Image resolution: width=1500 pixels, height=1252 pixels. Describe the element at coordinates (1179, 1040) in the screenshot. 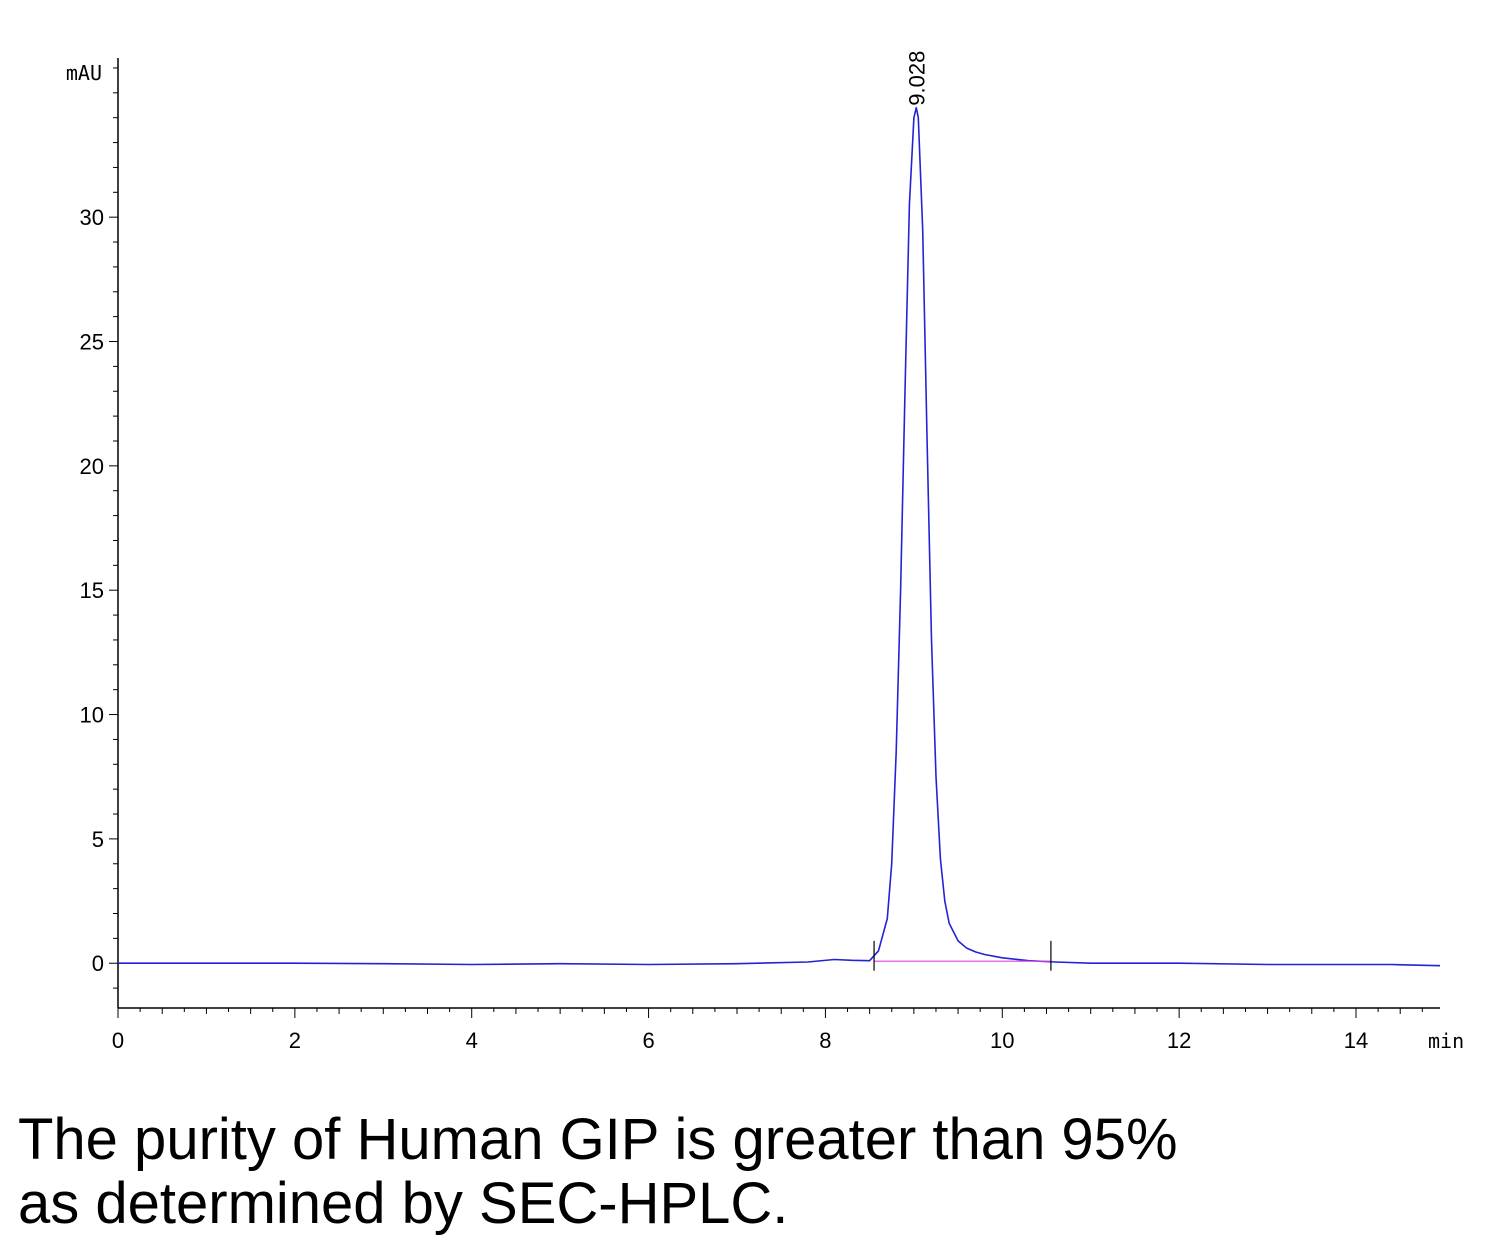

I see `x-tick-label: 12` at that location.